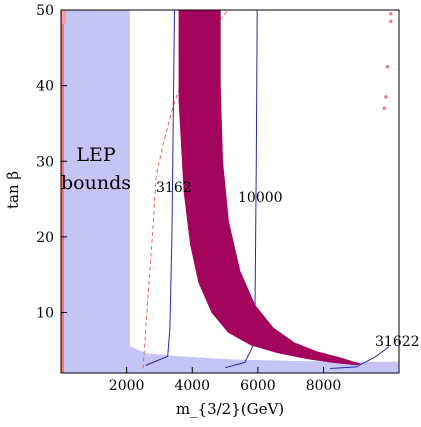  What do you see at coordinates (45, 162) in the screenshot?
I see `y-tick-label-2: 30` at bounding box center [45, 162].